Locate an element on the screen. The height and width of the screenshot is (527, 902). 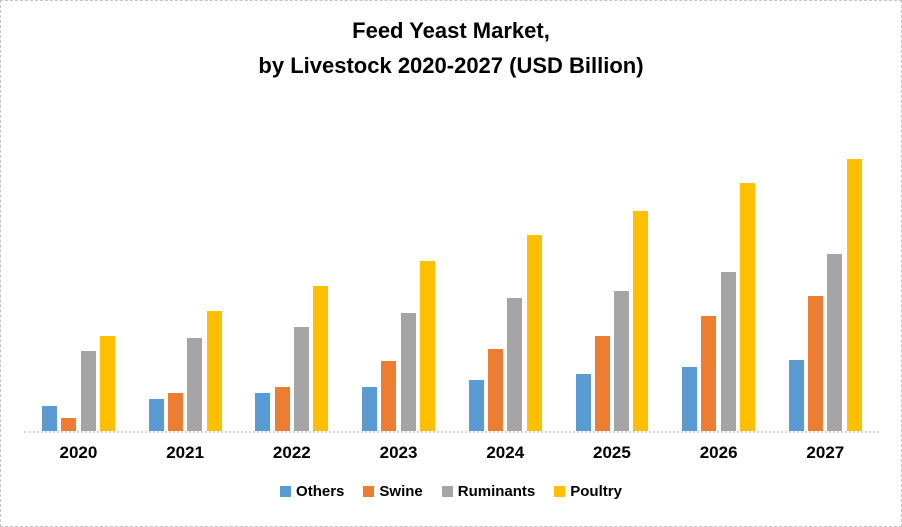
bar-poultry-2022 is located at coordinates (321, 358).